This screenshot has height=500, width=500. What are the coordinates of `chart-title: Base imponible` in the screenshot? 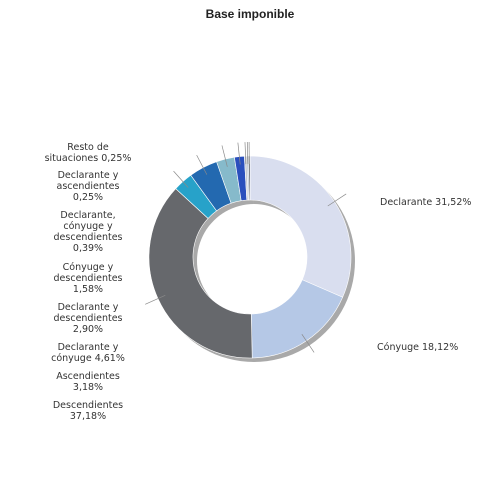 It's located at (250, 14).